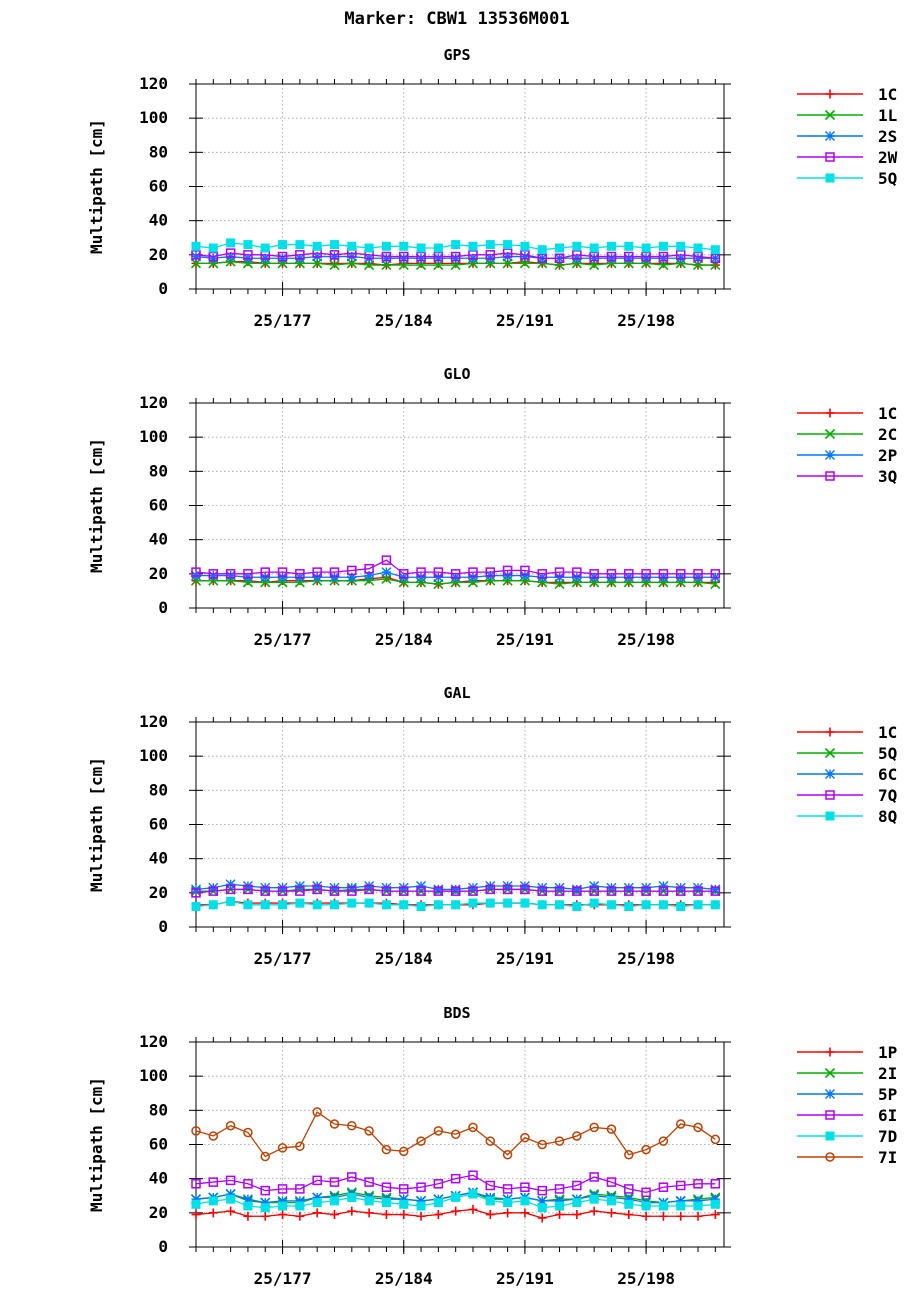 Image resolution: width=920 pixels, height=1300 pixels. What do you see at coordinates (456, 374) in the screenshot?
I see `glo-panel-title: GLO` at bounding box center [456, 374].